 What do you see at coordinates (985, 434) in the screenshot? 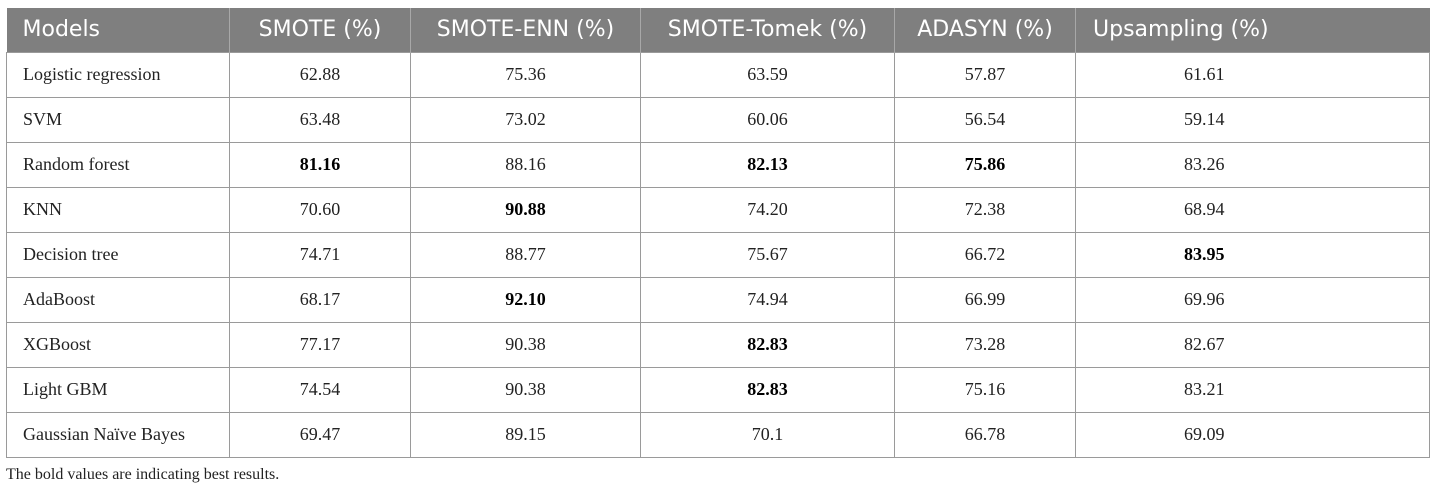
I see `adasyn-value-cell: 66.78` at bounding box center [985, 434].